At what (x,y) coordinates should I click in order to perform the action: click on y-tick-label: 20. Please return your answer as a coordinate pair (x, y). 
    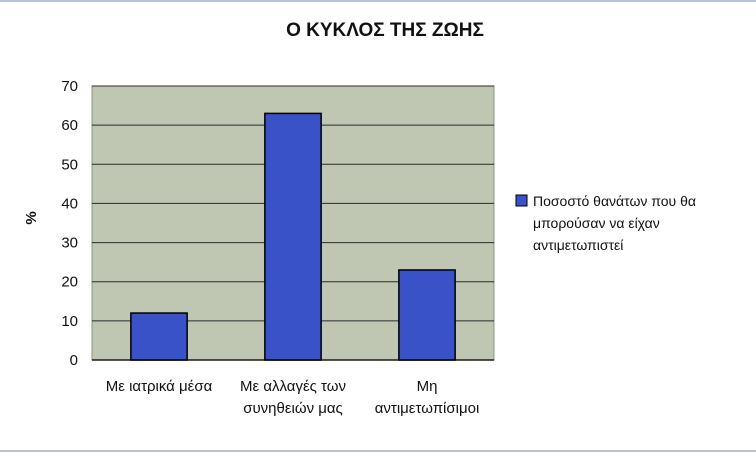
    Looking at the image, I should click on (69, 282).